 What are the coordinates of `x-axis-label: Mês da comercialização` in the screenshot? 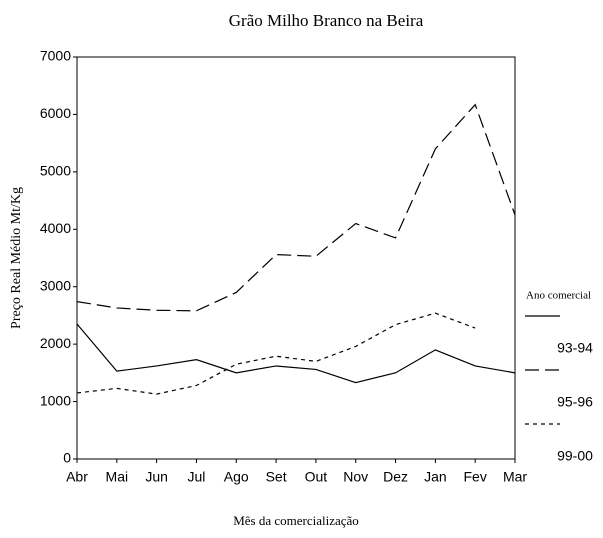 It's located at (296, 520).